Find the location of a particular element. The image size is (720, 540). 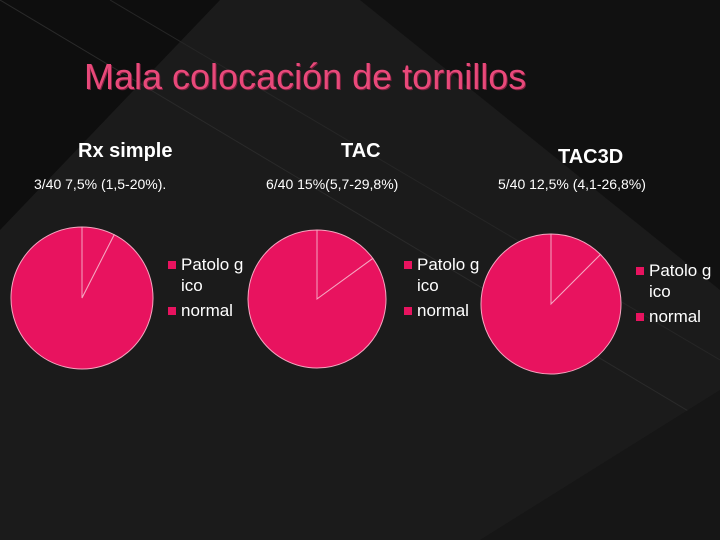

pie-chart-tac is located at coordinates (317, 299).